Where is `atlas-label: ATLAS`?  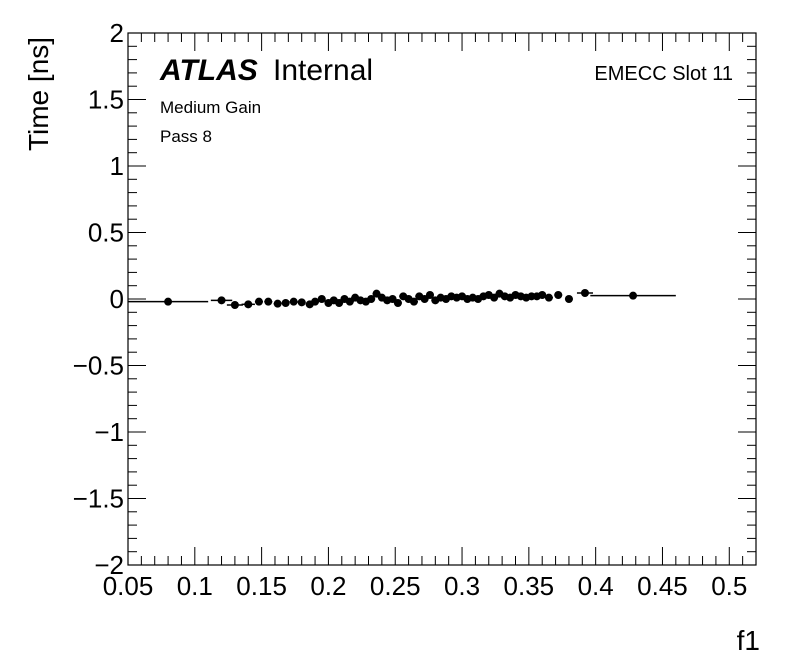
atlas-label: ATLAS is located at coordinates (208, 70).